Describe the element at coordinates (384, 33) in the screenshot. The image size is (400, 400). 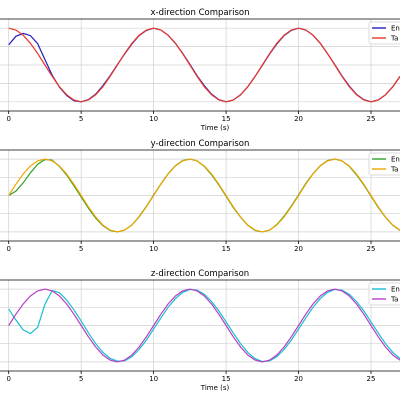
I see `x-legend: En Ta` at that location.